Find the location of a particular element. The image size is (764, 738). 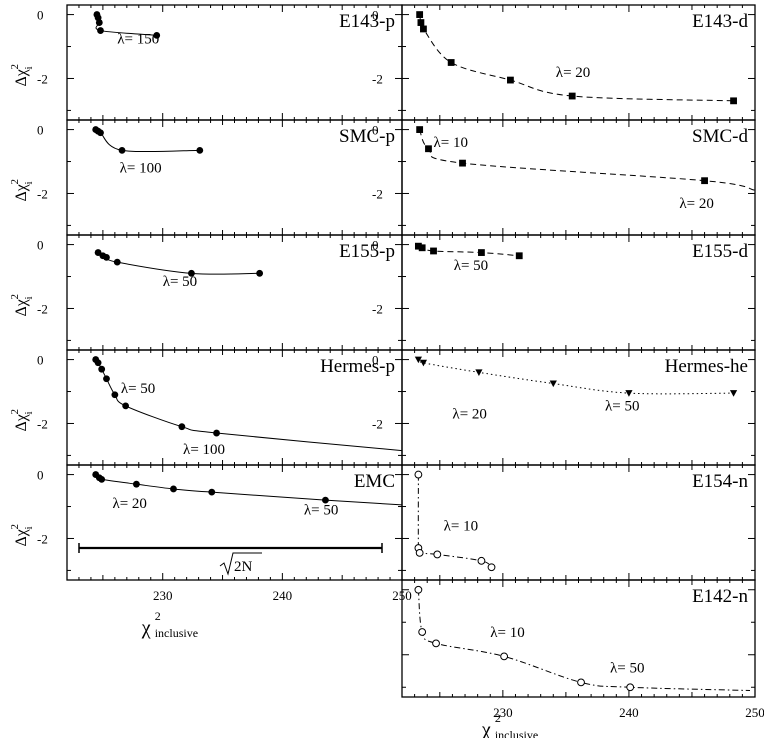

panel-title: Hermes-p is located at coordinates (357, 366).